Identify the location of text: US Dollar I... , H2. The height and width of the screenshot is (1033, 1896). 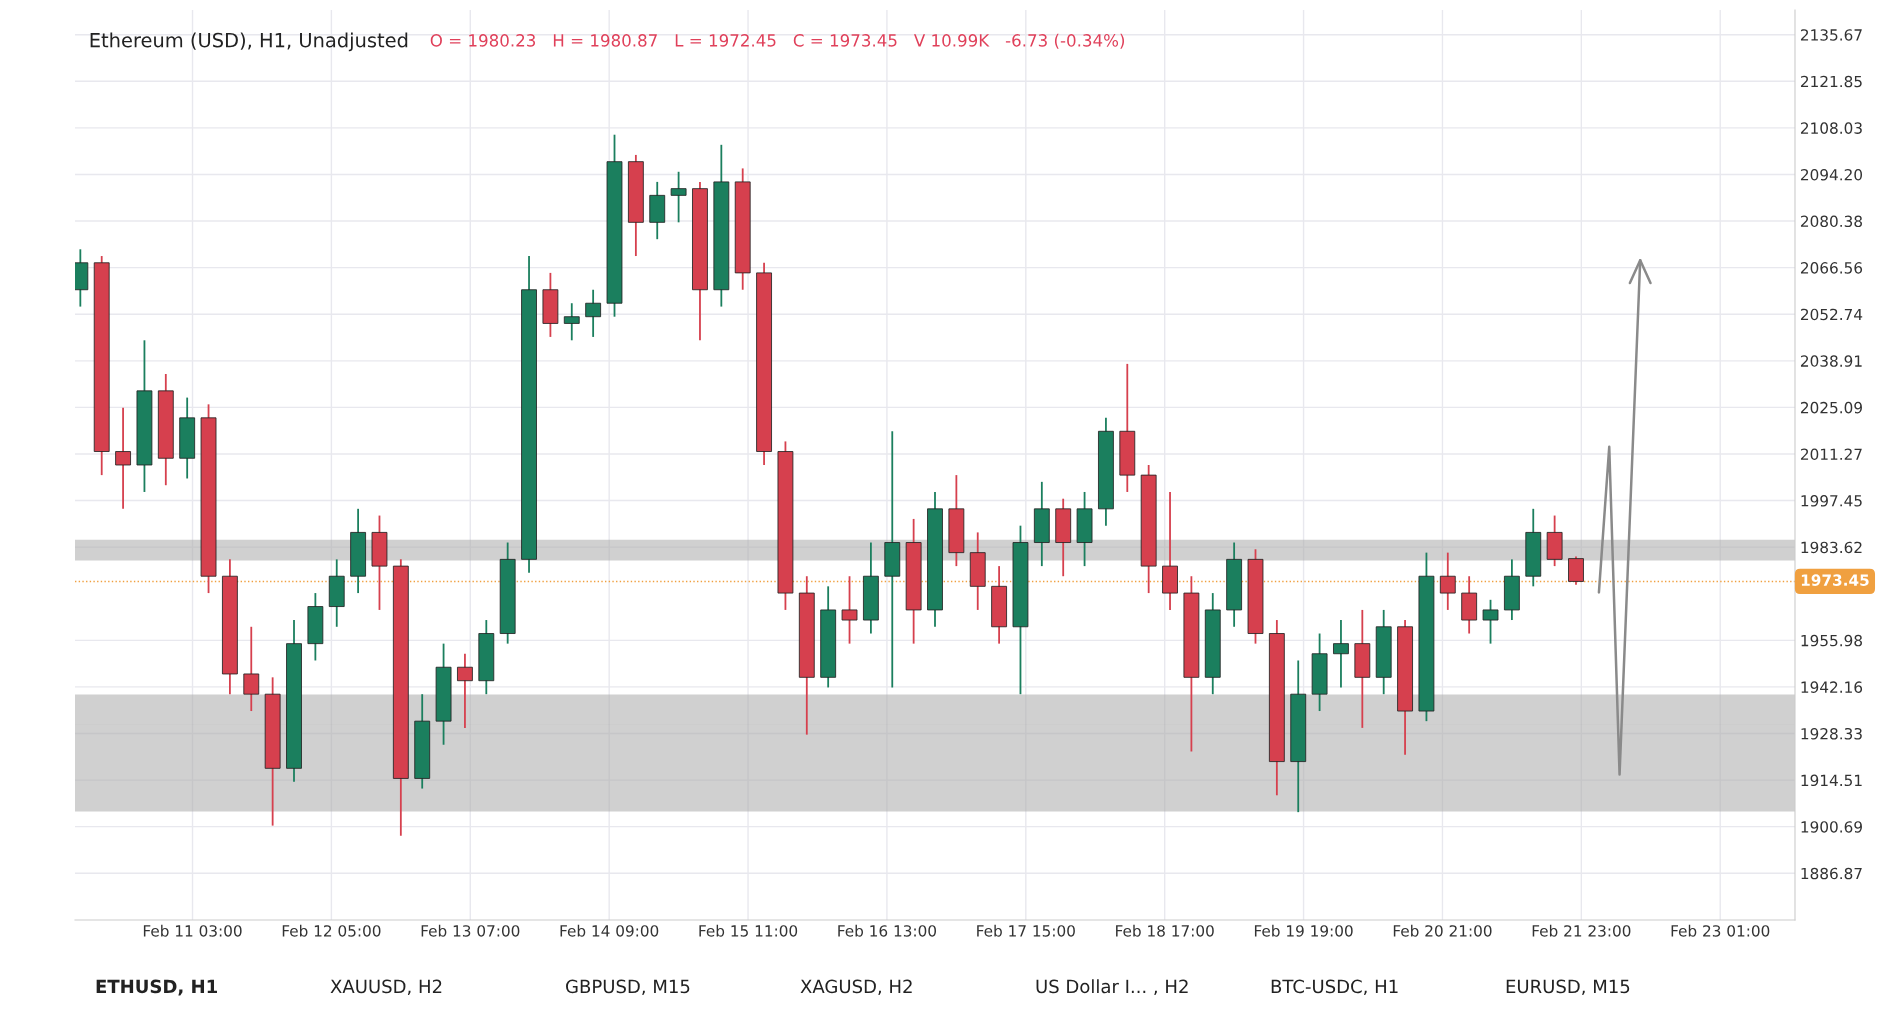
(1112, 987).